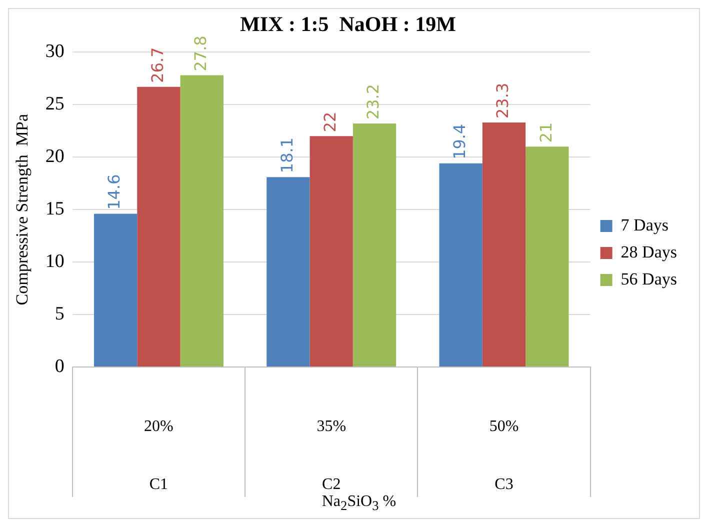 Image resolution: width=706 pixels, height=524 pixels. I want to click on category-label: 20% C1, so click(159, 456).